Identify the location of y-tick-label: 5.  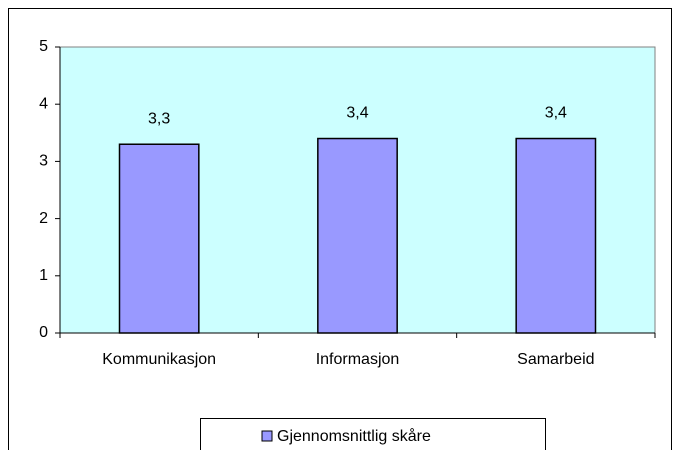
(43, 46).